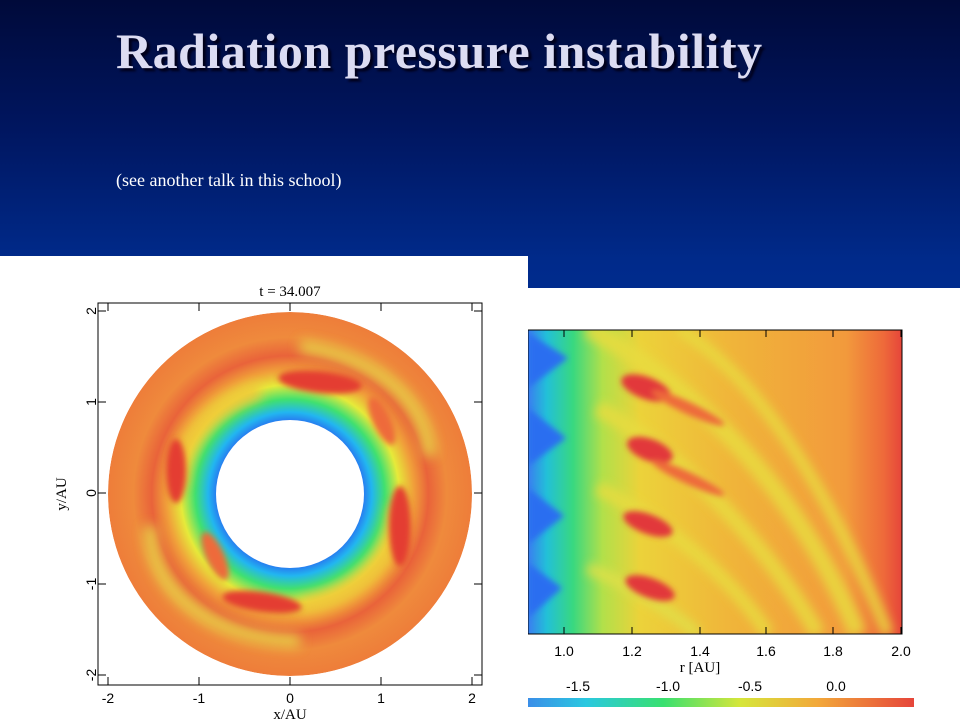 The height and width of the screenshot is (720, 960). Describe the element at coordinates (578, 686) in the screenshot. I see `colorbar-tick-label: -1.5` at that location.